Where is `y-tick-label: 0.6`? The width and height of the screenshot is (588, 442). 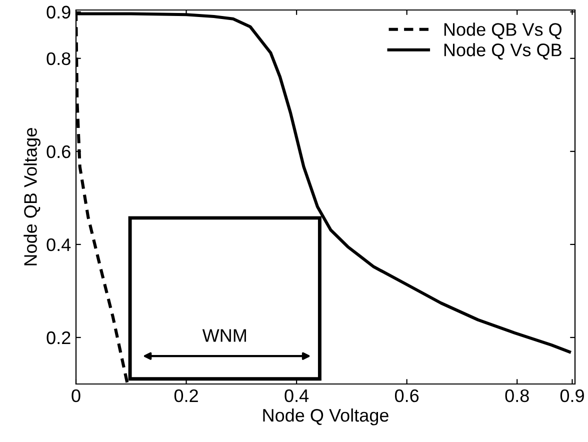 y-tick-label: 0.6 is located at coordinates (58, 151).